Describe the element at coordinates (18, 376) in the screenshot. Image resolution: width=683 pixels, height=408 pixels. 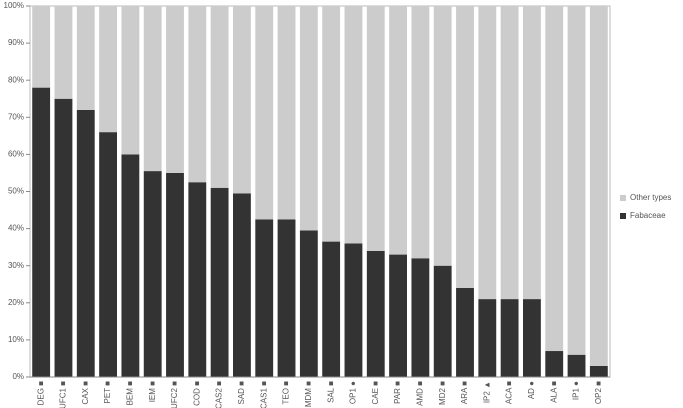
I see `y-tick-label: 0%` at that location.